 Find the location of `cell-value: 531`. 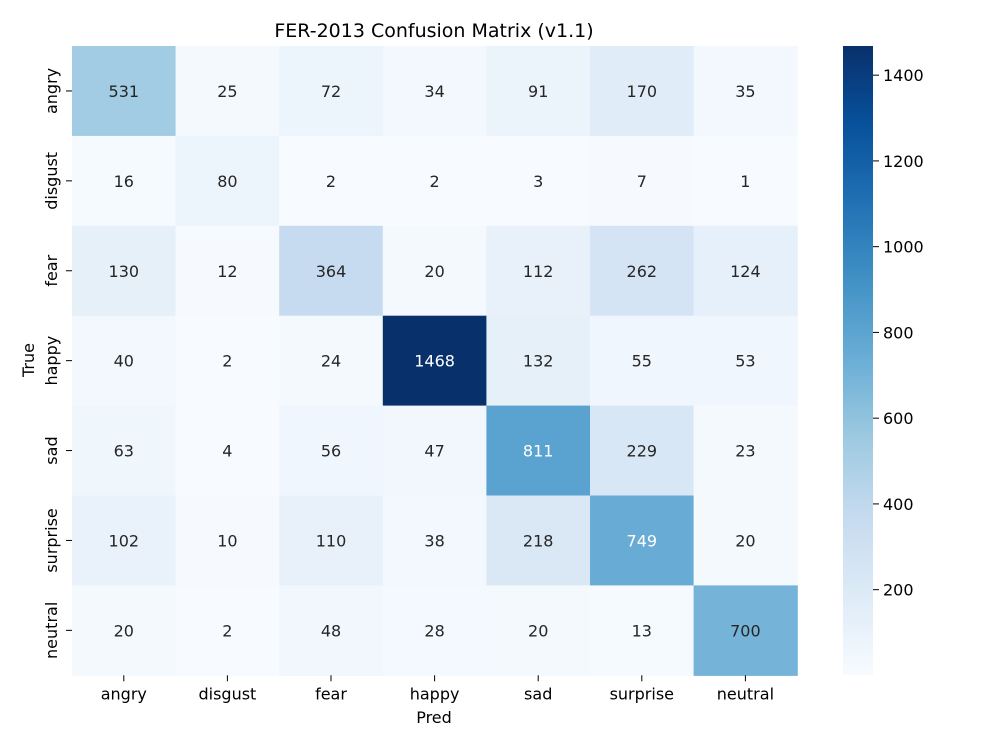

cell-value: 531 is located at coordinates (124, 91).